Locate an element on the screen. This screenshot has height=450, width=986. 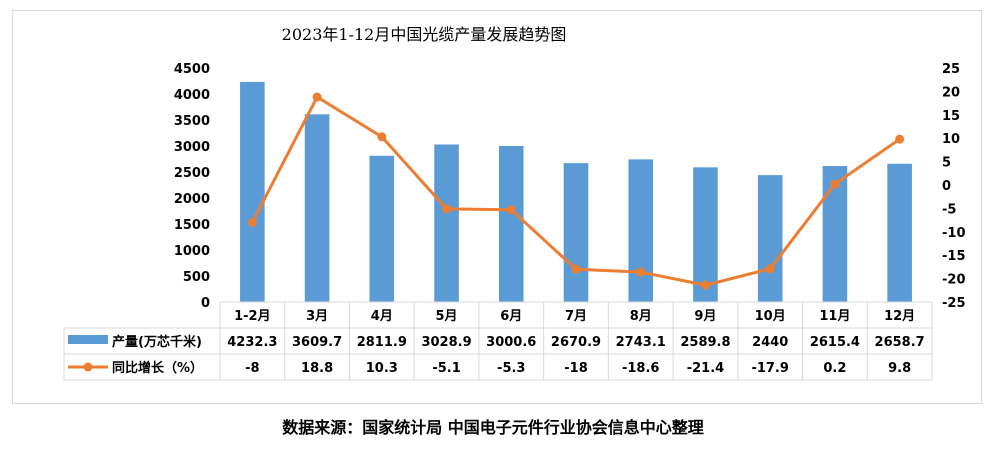
x-tick-label: 10月 is located at coordinates (770, 316).